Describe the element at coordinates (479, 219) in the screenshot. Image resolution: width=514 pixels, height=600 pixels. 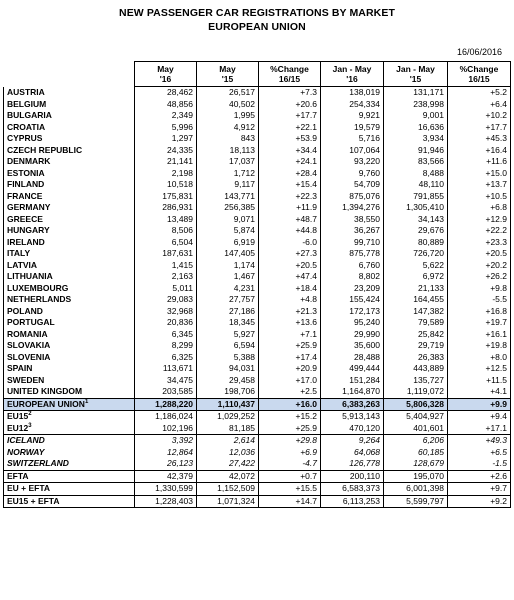
I see `value-cell: +12.9` at that location.